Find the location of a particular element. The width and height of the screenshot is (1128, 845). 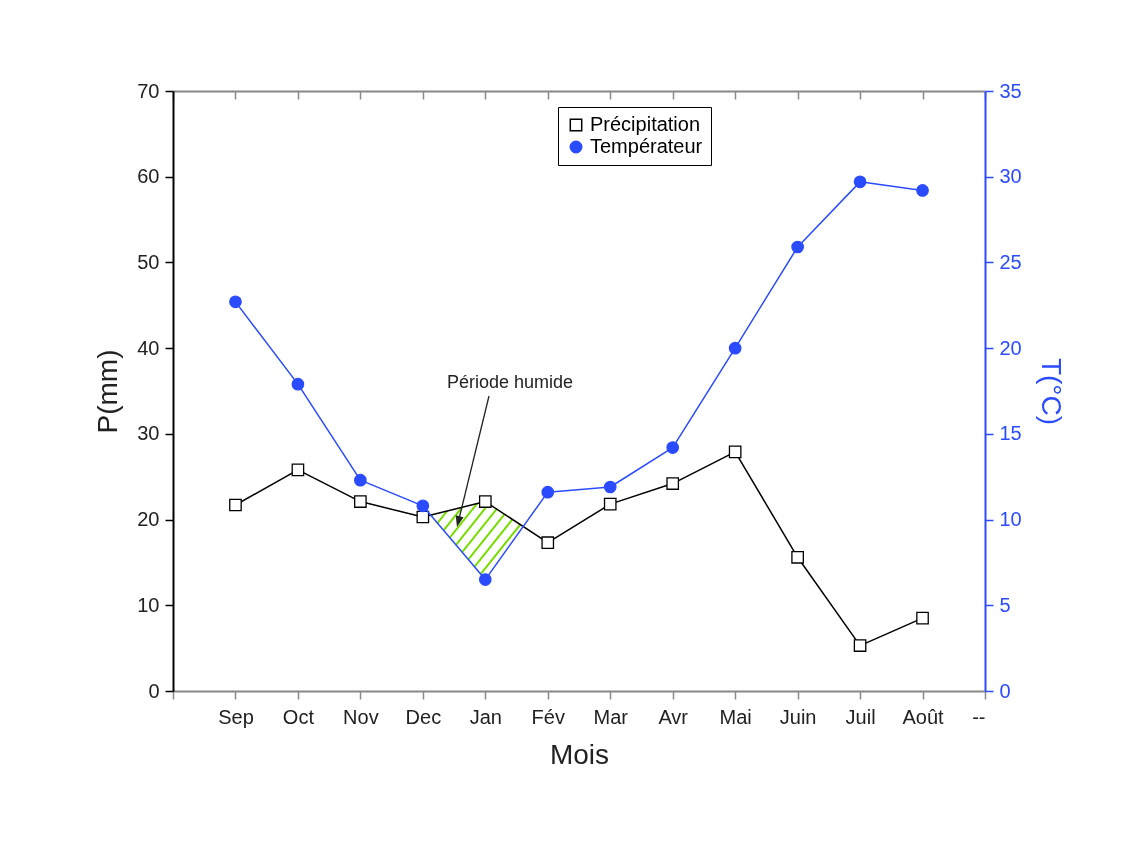

y2-tick-label: 30 is located at coordinates (1010, 176).